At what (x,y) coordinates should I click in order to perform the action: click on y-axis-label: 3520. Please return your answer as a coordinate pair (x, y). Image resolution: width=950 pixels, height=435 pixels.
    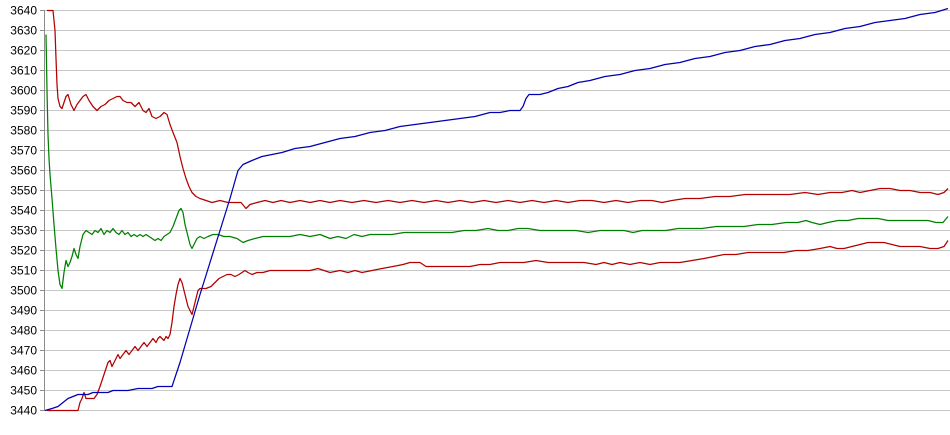
    Looking at the image, I should click on (23, 251).